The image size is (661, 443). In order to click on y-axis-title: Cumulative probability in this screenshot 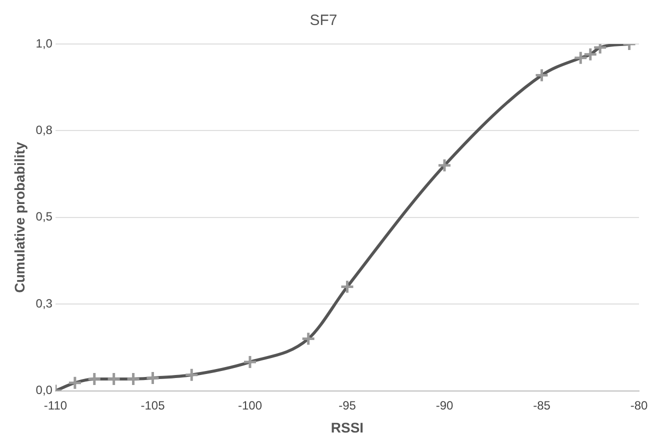, I will do `click(19, 217)`.